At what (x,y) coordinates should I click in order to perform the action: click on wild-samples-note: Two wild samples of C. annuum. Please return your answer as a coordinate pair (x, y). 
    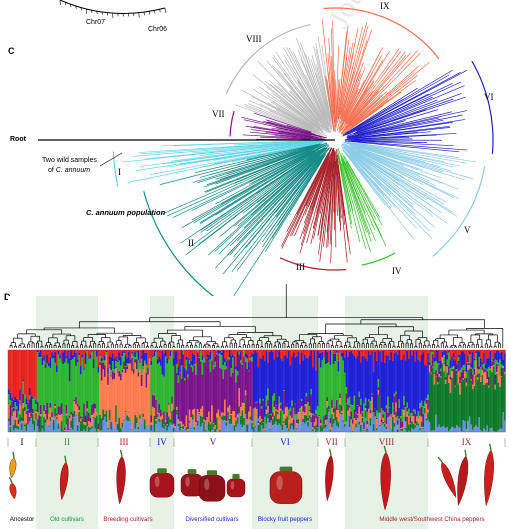
    Looking at the image, I should click on (82, 163).